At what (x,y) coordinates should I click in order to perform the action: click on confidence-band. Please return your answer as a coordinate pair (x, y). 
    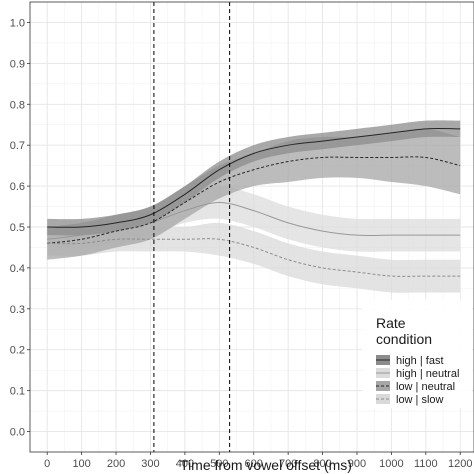
    Looking at the image, I should click on (254, 257).